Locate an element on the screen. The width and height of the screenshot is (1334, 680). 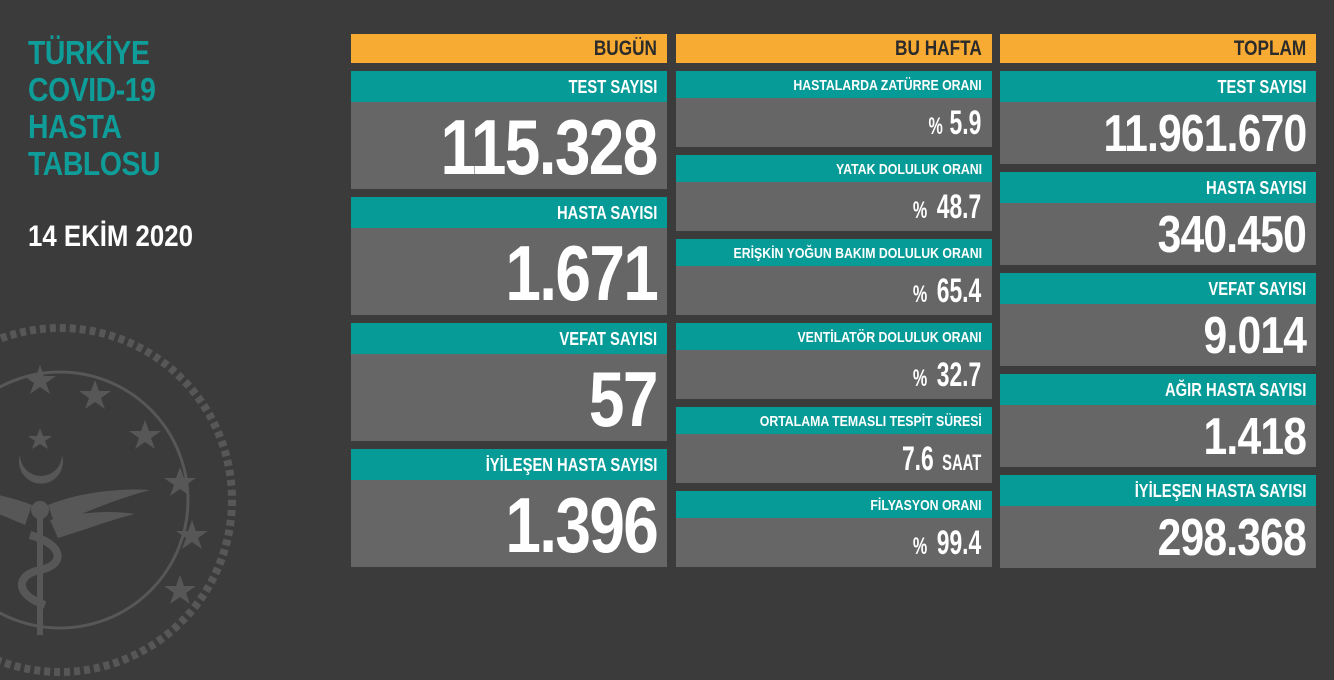
card-value: % 48.7 is located at coordinates (834, 206).